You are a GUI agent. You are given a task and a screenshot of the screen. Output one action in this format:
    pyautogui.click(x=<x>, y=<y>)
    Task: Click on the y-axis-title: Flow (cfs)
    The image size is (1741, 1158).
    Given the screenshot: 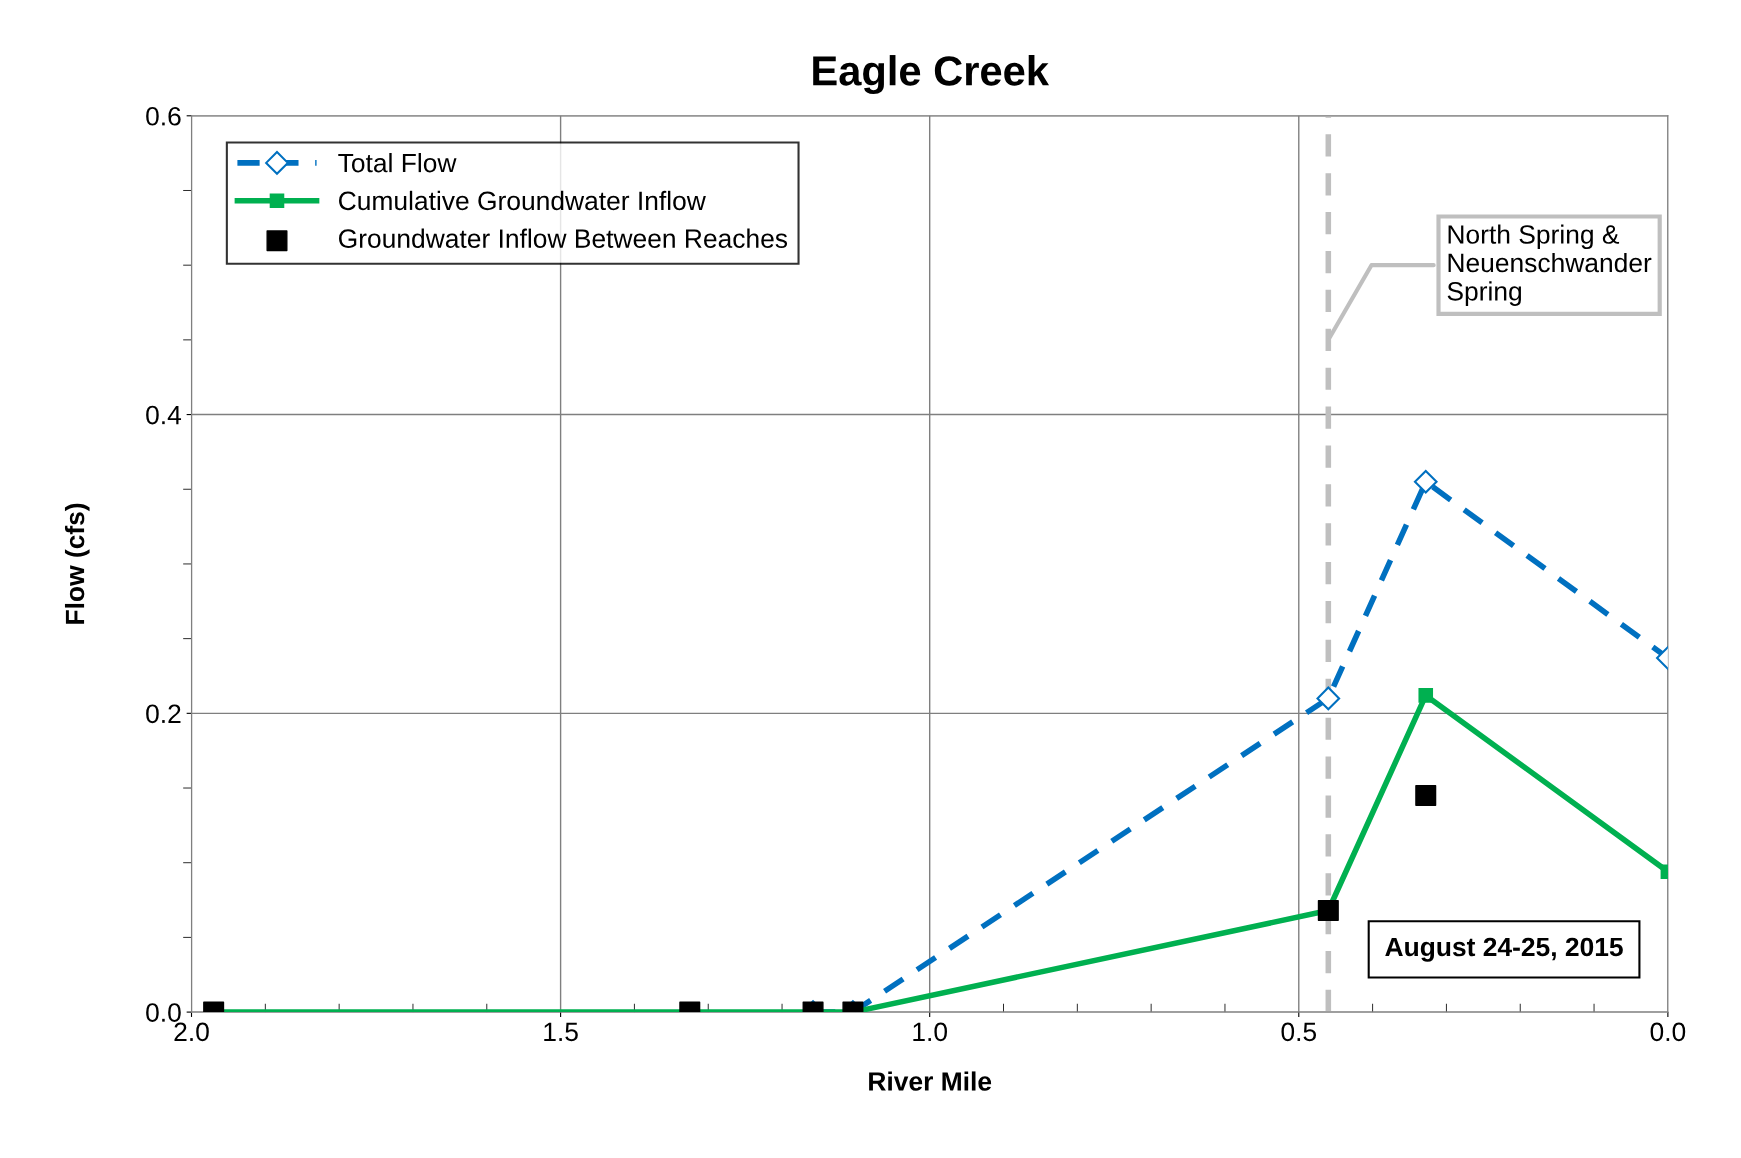 What is the action you would take?
    pyautogui.click(x=77, y=563)
    